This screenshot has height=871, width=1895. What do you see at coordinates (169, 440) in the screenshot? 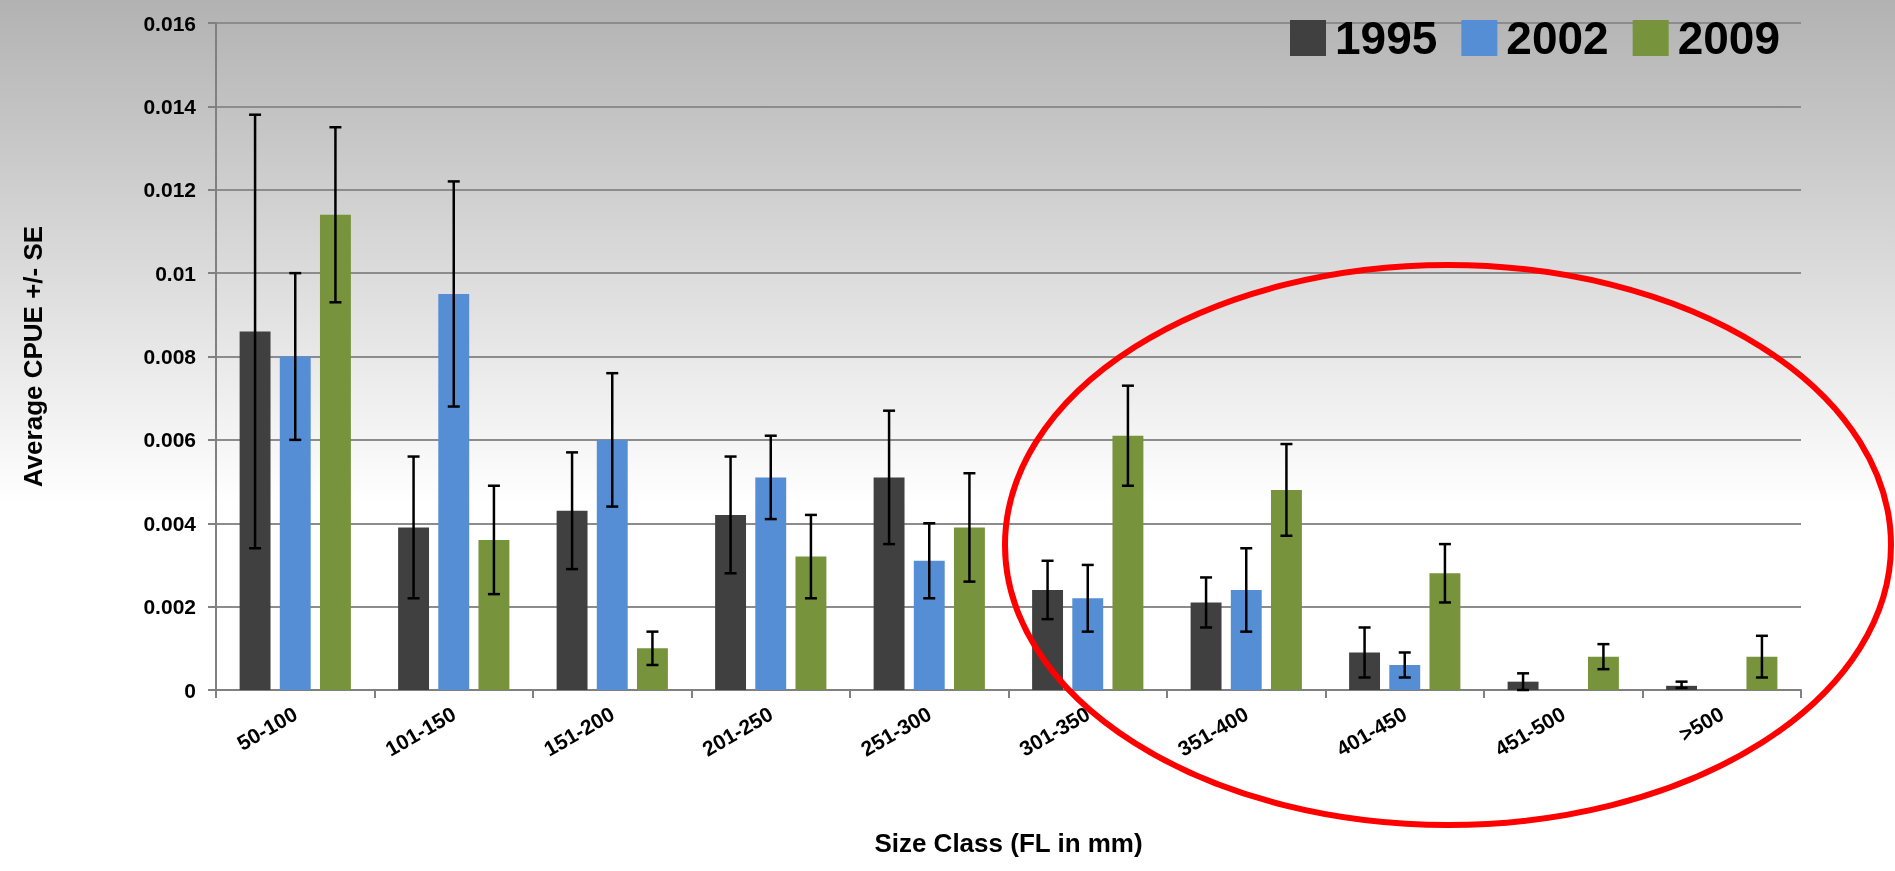
I see `y-tick-label: 0.006` at bounding box center [169, 440].